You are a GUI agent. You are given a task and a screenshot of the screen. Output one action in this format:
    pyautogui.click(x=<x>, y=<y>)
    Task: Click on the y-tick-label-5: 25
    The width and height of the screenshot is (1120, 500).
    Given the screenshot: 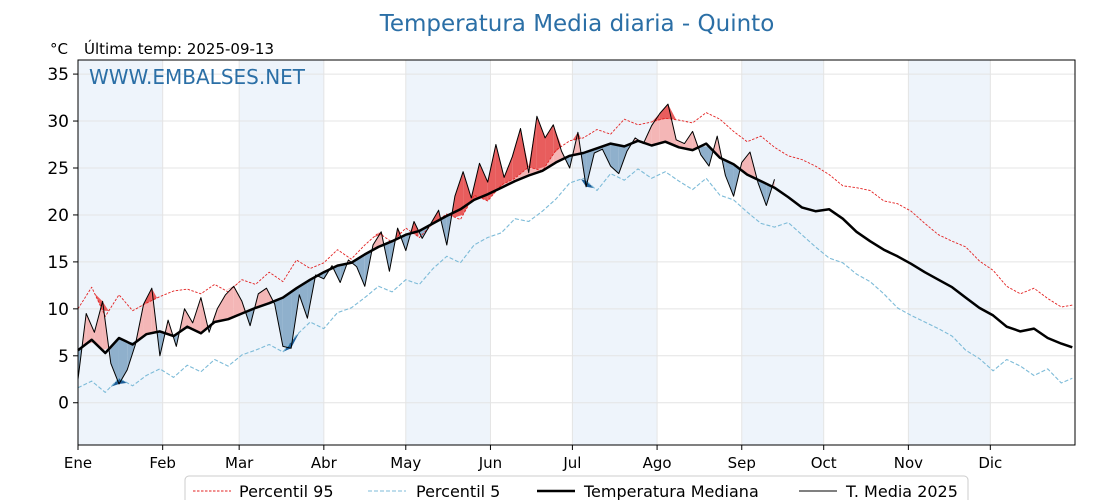 What is the action you would take?
    pyautogui.click(x=58, y=169)
    